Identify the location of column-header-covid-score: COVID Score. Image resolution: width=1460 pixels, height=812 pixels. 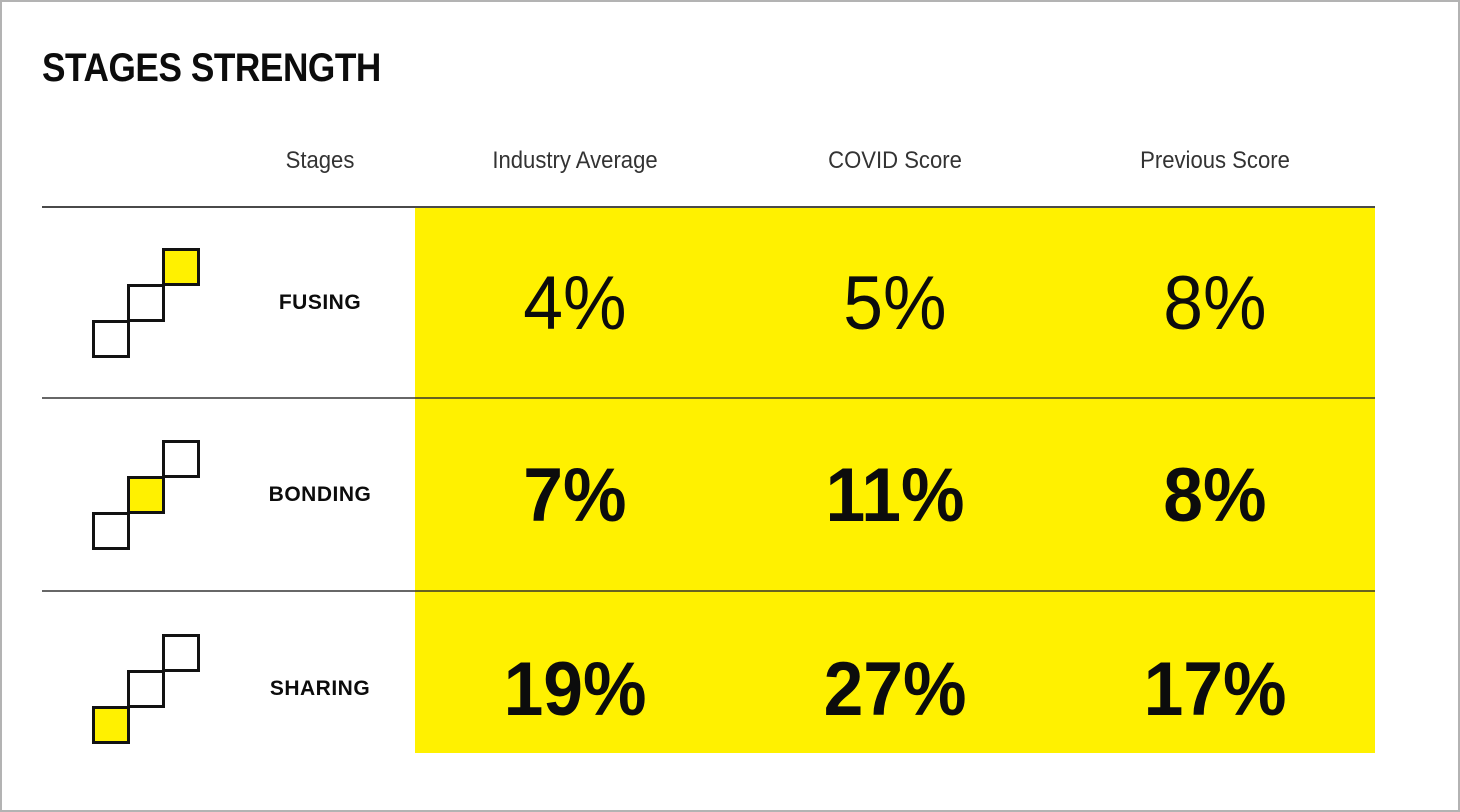
(895, 160).